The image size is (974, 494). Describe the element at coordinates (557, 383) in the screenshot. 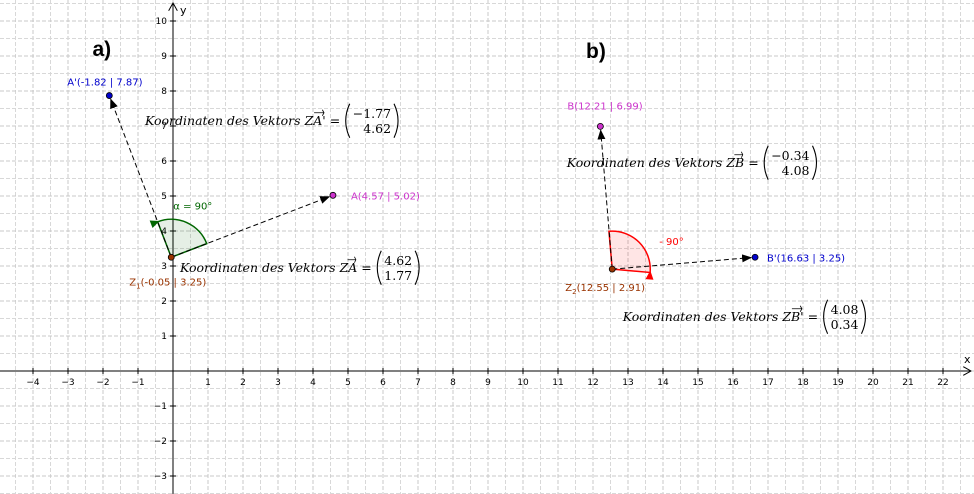

I see `x-tick-label: 11` at that location.